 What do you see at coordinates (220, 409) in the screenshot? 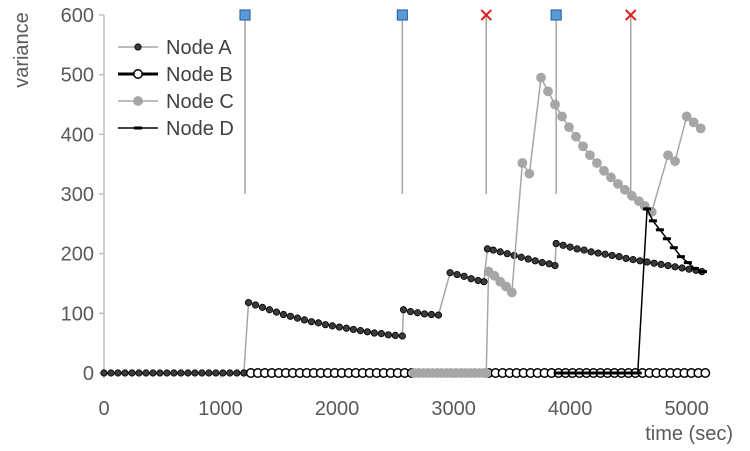
I see `x-tick-label: 1000` at bounding box center [220, 409].